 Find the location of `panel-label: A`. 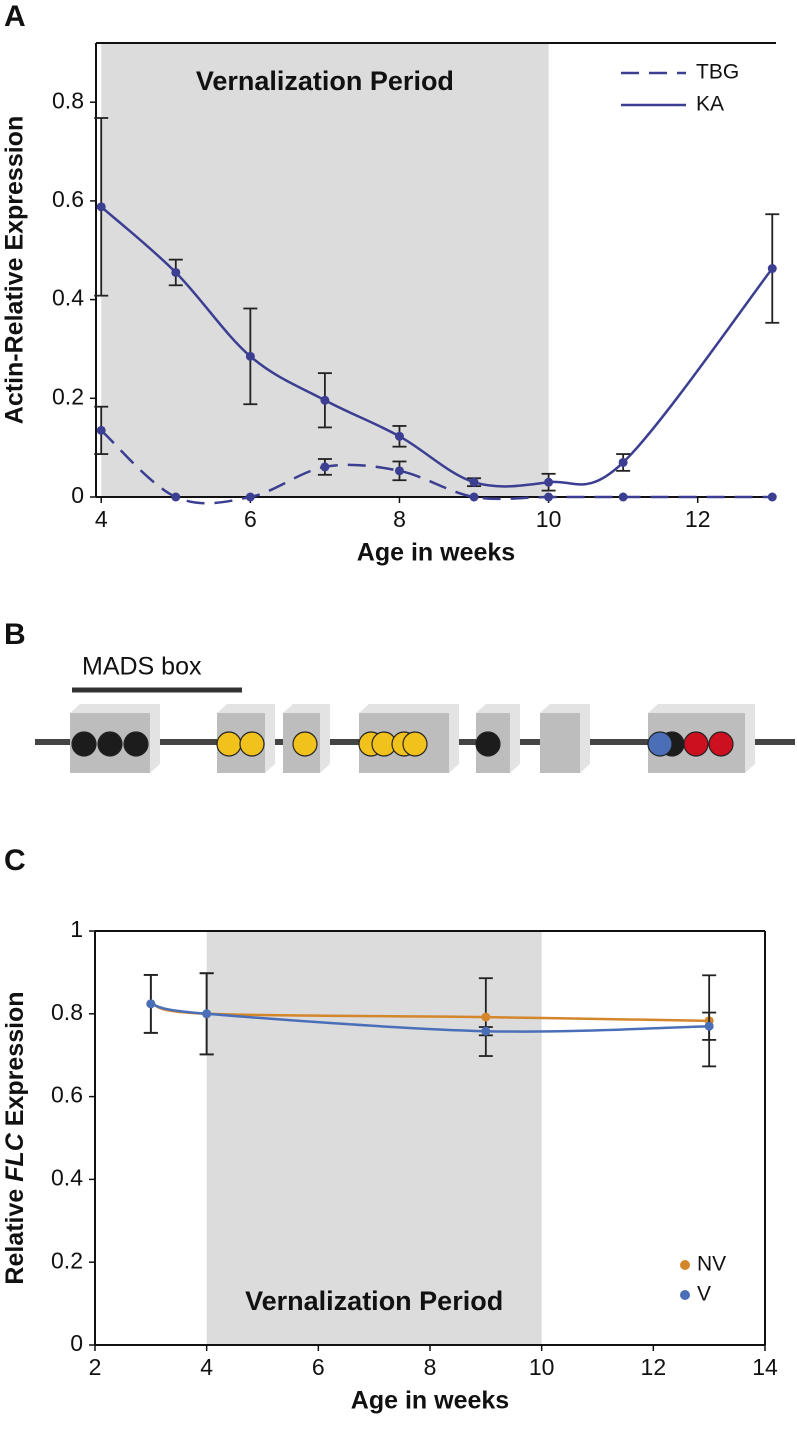

panel-label: A is located at coordinates (15, 16).